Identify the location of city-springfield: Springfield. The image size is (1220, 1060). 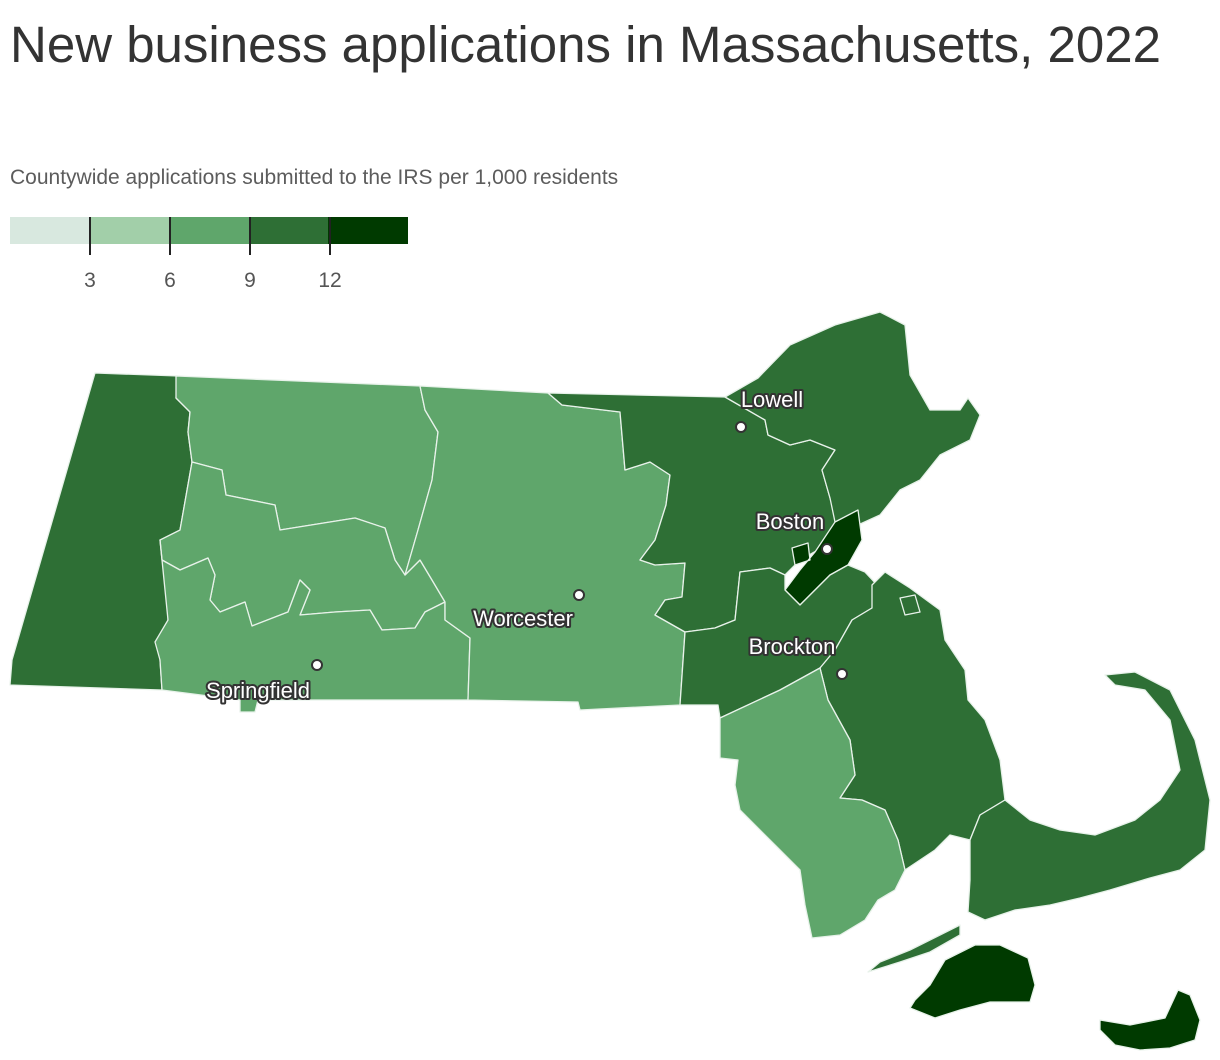
(263, 682).